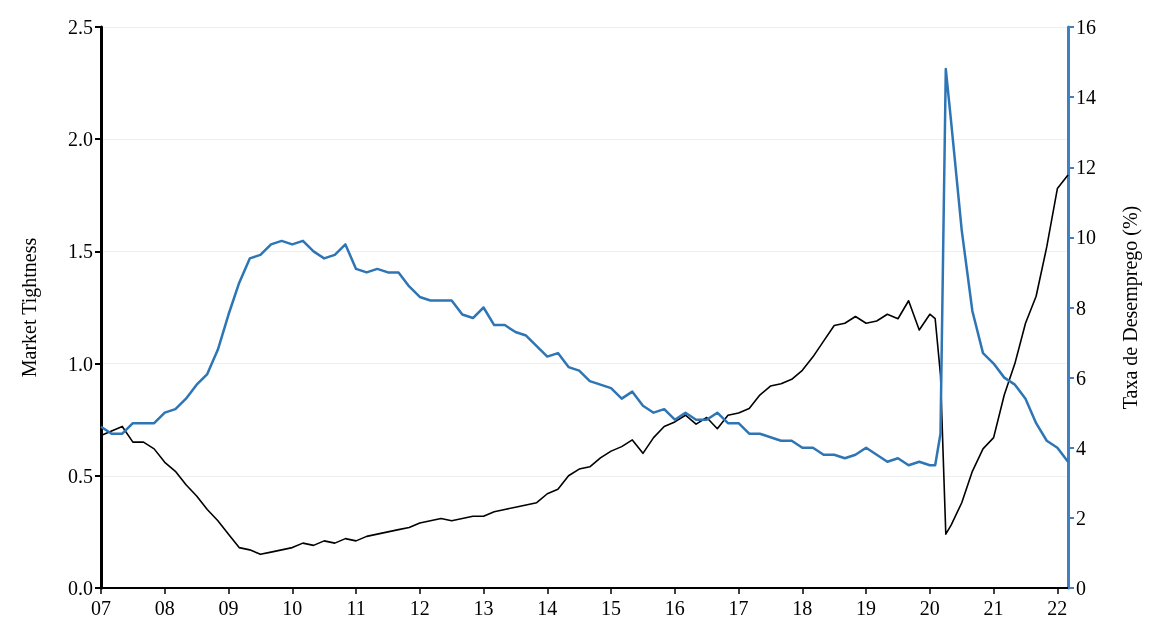 This screenshot has width=1157, height=631. I want to click on y-tick-label: 2.0, so click(80, 139).